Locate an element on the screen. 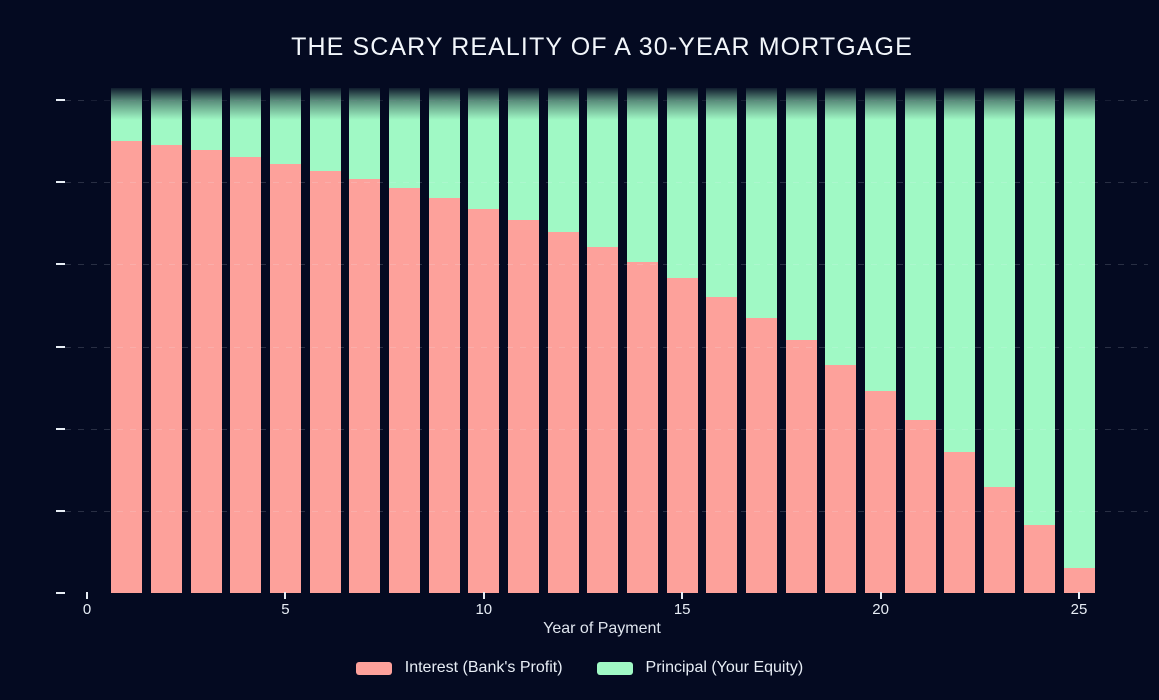 This screenshot has height=700, width=1159. principal-swatch is located at coordinates (614, 668).